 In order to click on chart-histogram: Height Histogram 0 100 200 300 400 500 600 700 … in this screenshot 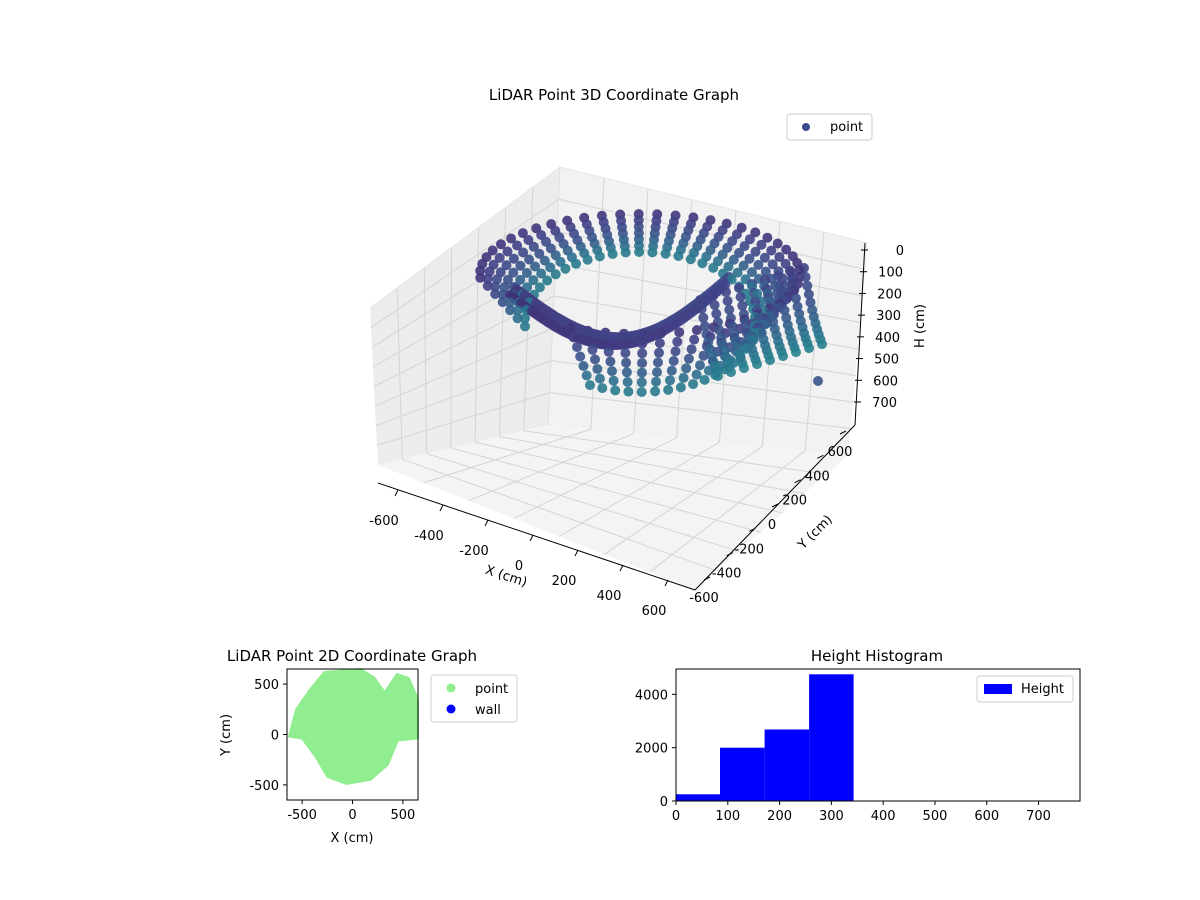, I will do `click(858, 735)`.